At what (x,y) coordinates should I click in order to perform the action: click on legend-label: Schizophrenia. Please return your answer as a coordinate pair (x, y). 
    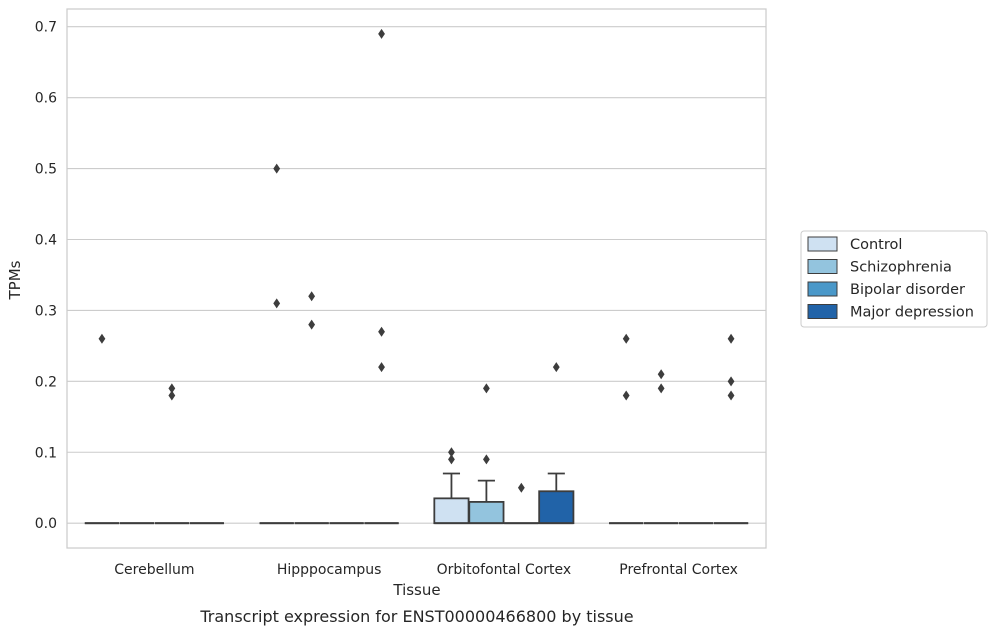
    Looking at the image, I should click on (901, 268).